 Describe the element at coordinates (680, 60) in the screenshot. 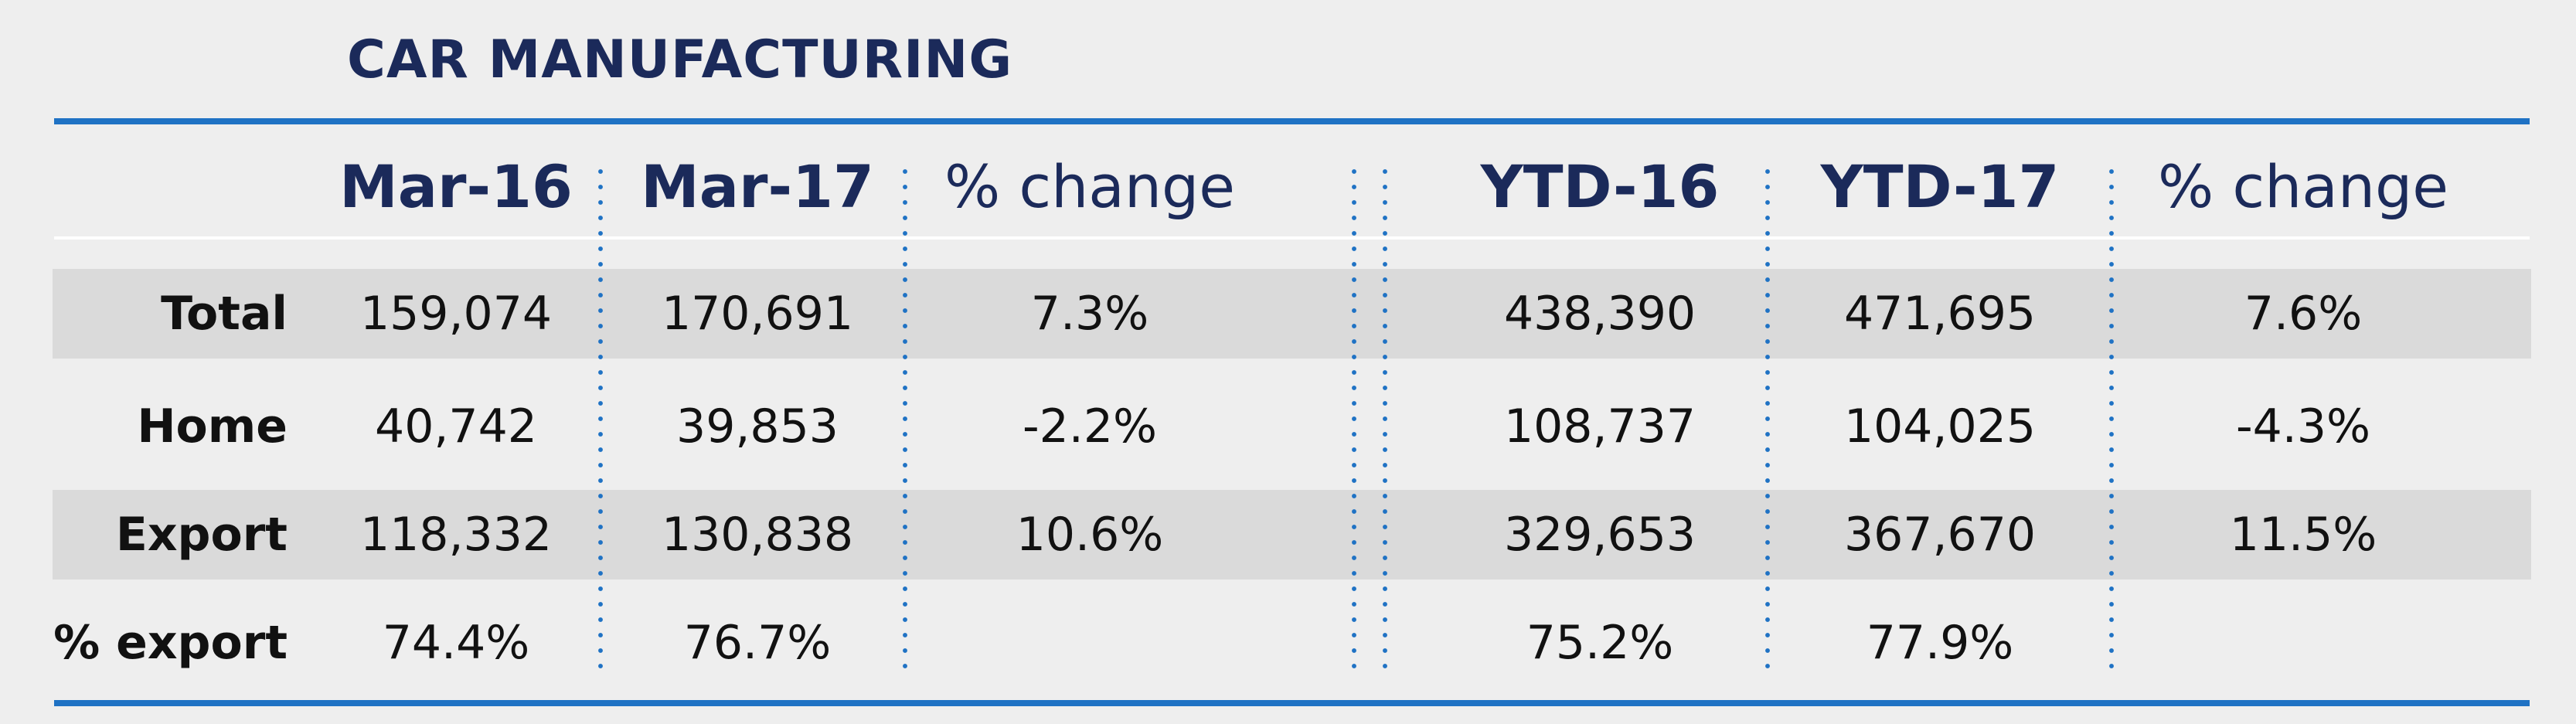

I see `table-title: CAR MANUFACTURING` at that location.